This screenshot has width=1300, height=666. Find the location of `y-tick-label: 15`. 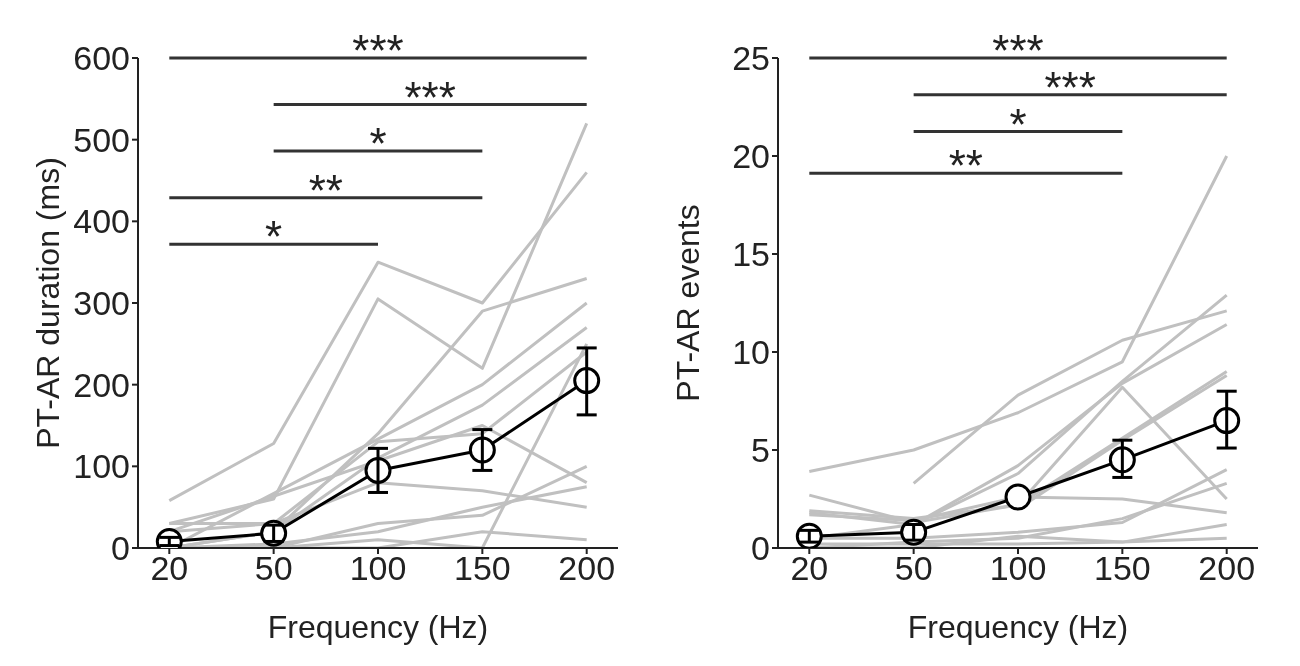

y-tick-label: 15 is located at coordinates (751, 254).